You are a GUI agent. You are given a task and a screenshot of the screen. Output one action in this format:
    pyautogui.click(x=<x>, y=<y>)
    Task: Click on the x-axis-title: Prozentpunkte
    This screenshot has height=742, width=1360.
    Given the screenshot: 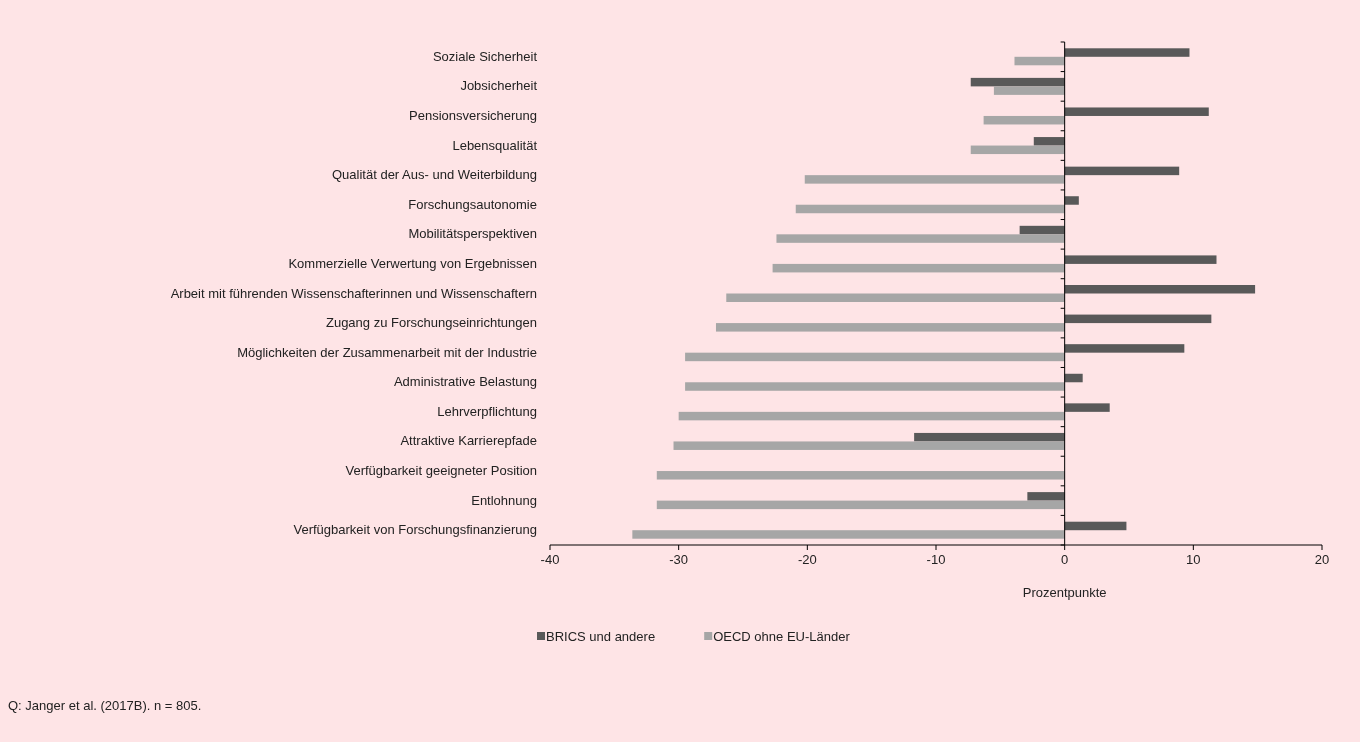 What is the action you would take?
    pyautogui.click(x=1064, y=592)
    